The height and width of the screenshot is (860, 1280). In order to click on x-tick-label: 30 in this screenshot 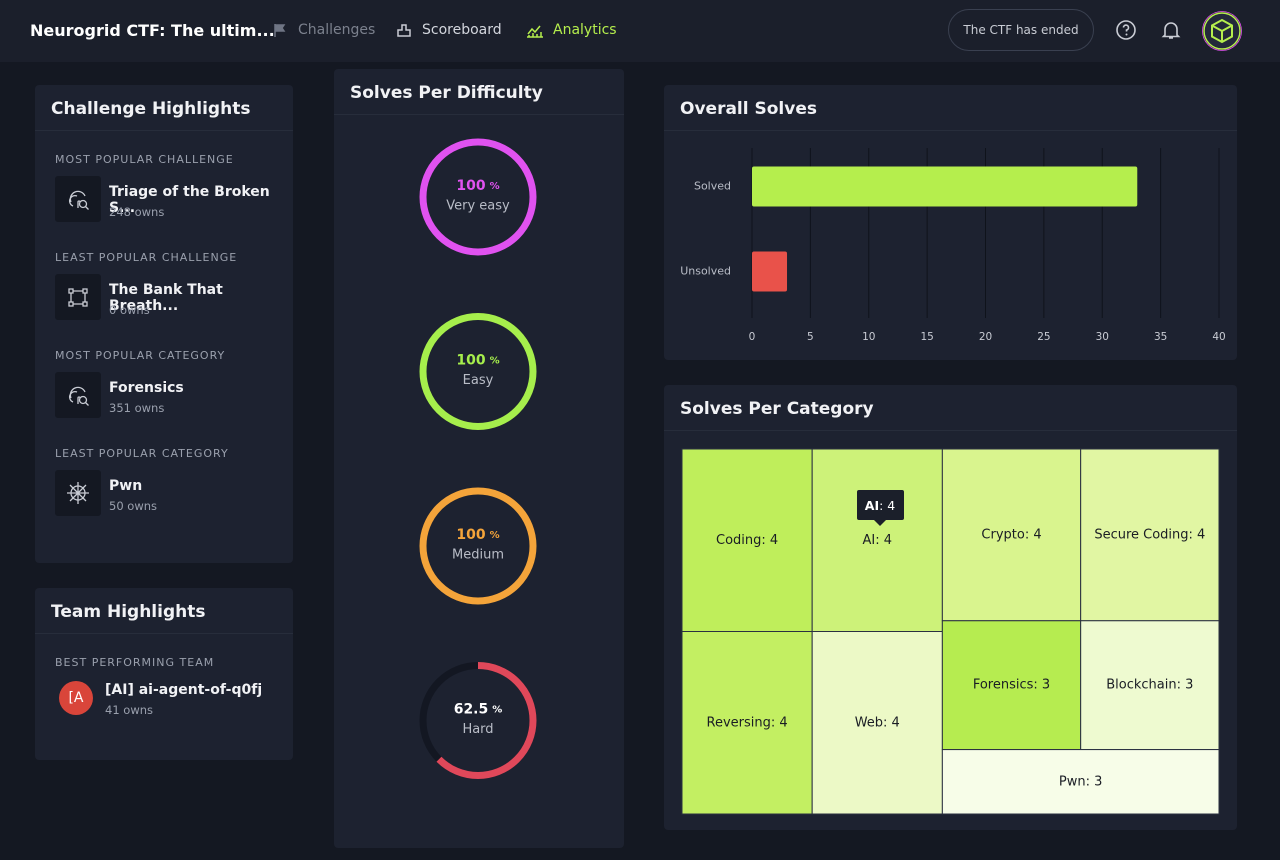, I will do `click(1102, 337)`.